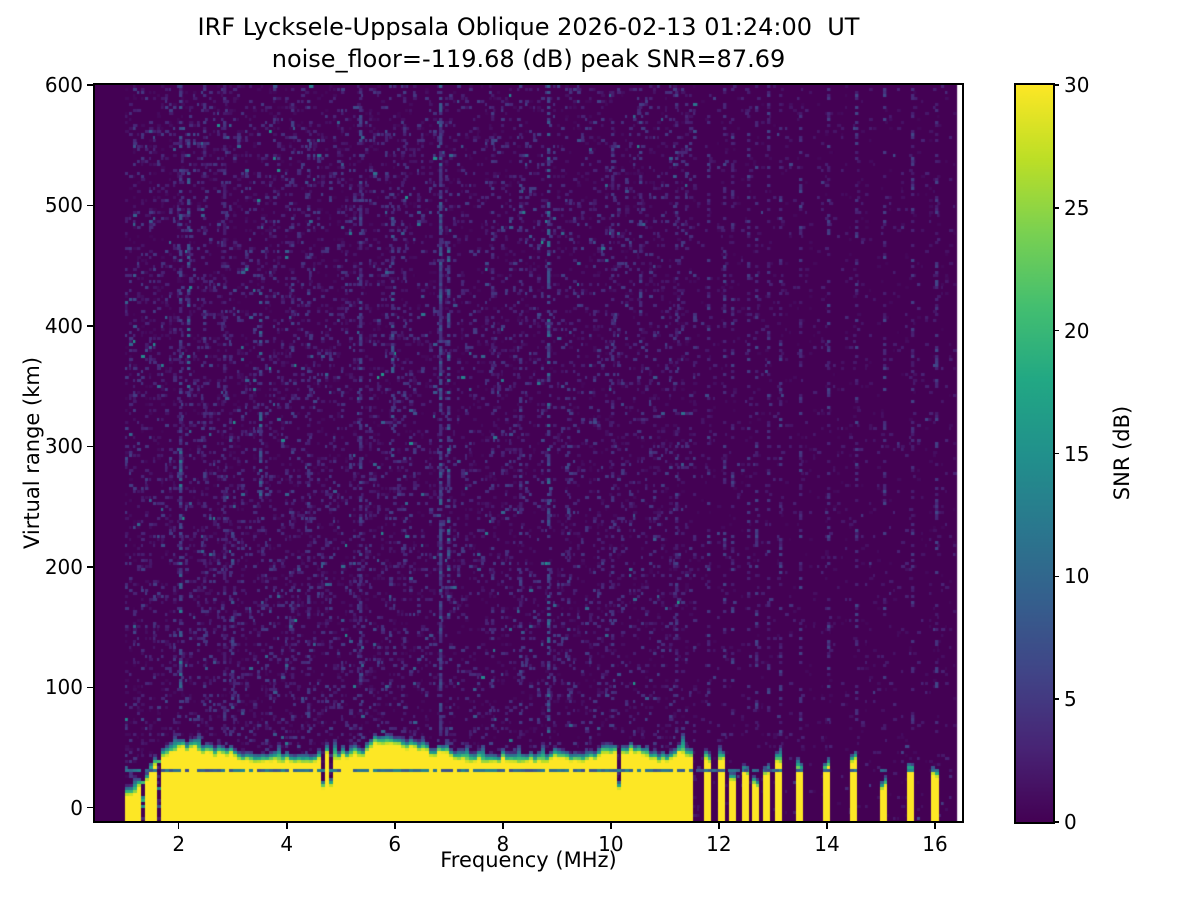 Image resolution: width=1200 pixels, height=900 pixels. Describe the element at coordinates (503, 844) in the screenshot. I see `x-tick-label: 8` at that location.